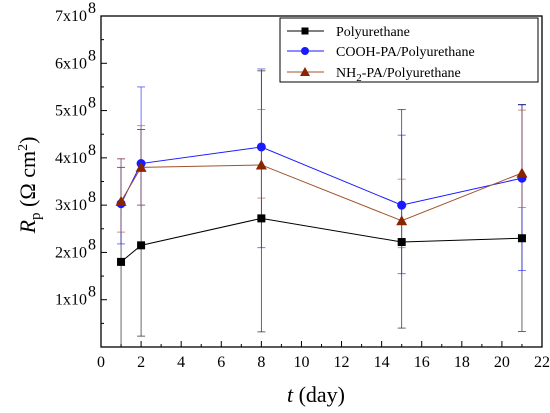 The image size is (550, 413). I want to click on x-tick-label: 2, so click(141, 362).